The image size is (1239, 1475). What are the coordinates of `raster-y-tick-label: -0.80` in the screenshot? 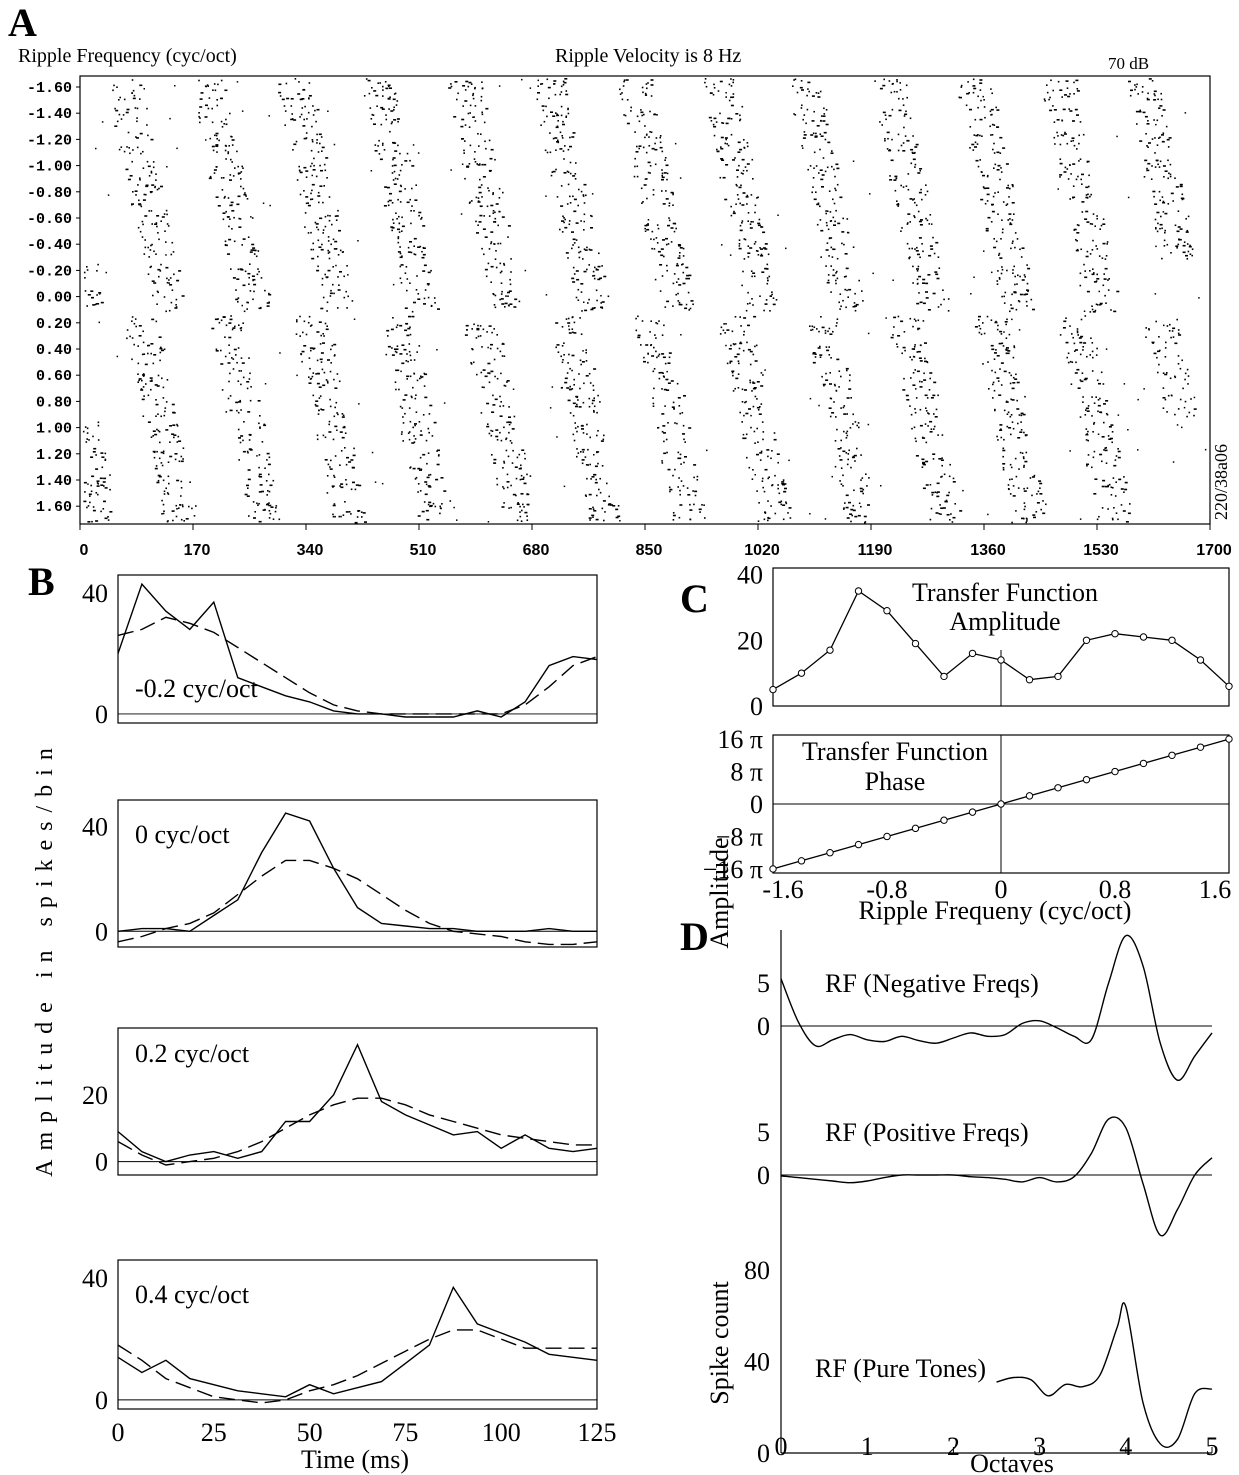 It's located at (49, 193).